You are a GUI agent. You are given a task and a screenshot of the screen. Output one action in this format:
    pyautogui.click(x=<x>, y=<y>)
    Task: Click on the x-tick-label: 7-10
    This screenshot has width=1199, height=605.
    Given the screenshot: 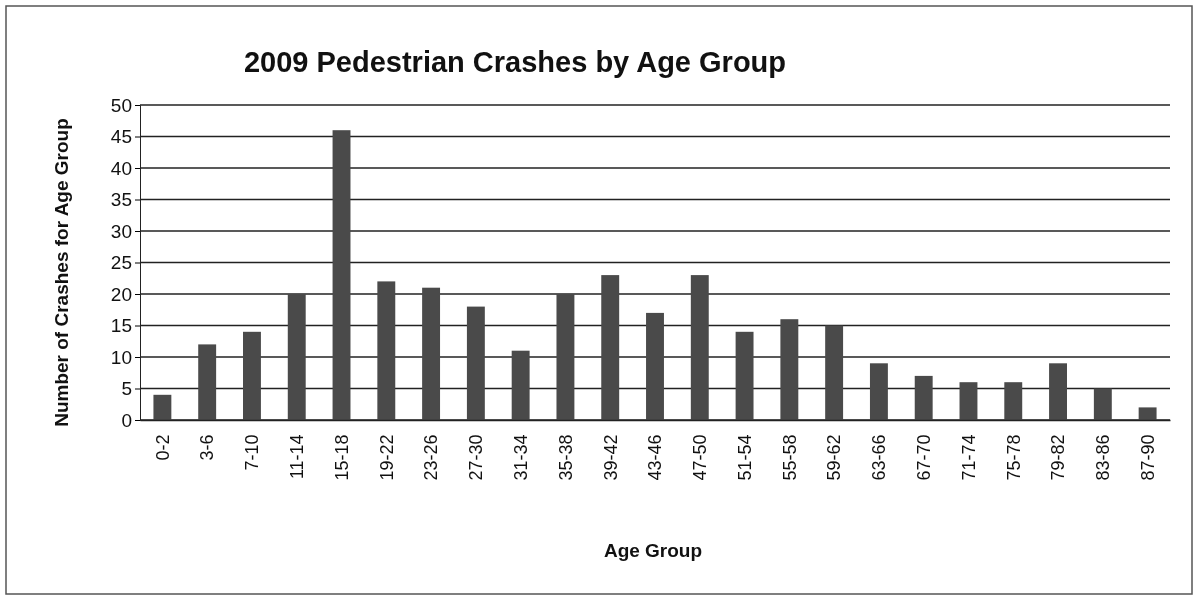 What is the action you would take?
    pyautogui.click(x=252, y=452)
    